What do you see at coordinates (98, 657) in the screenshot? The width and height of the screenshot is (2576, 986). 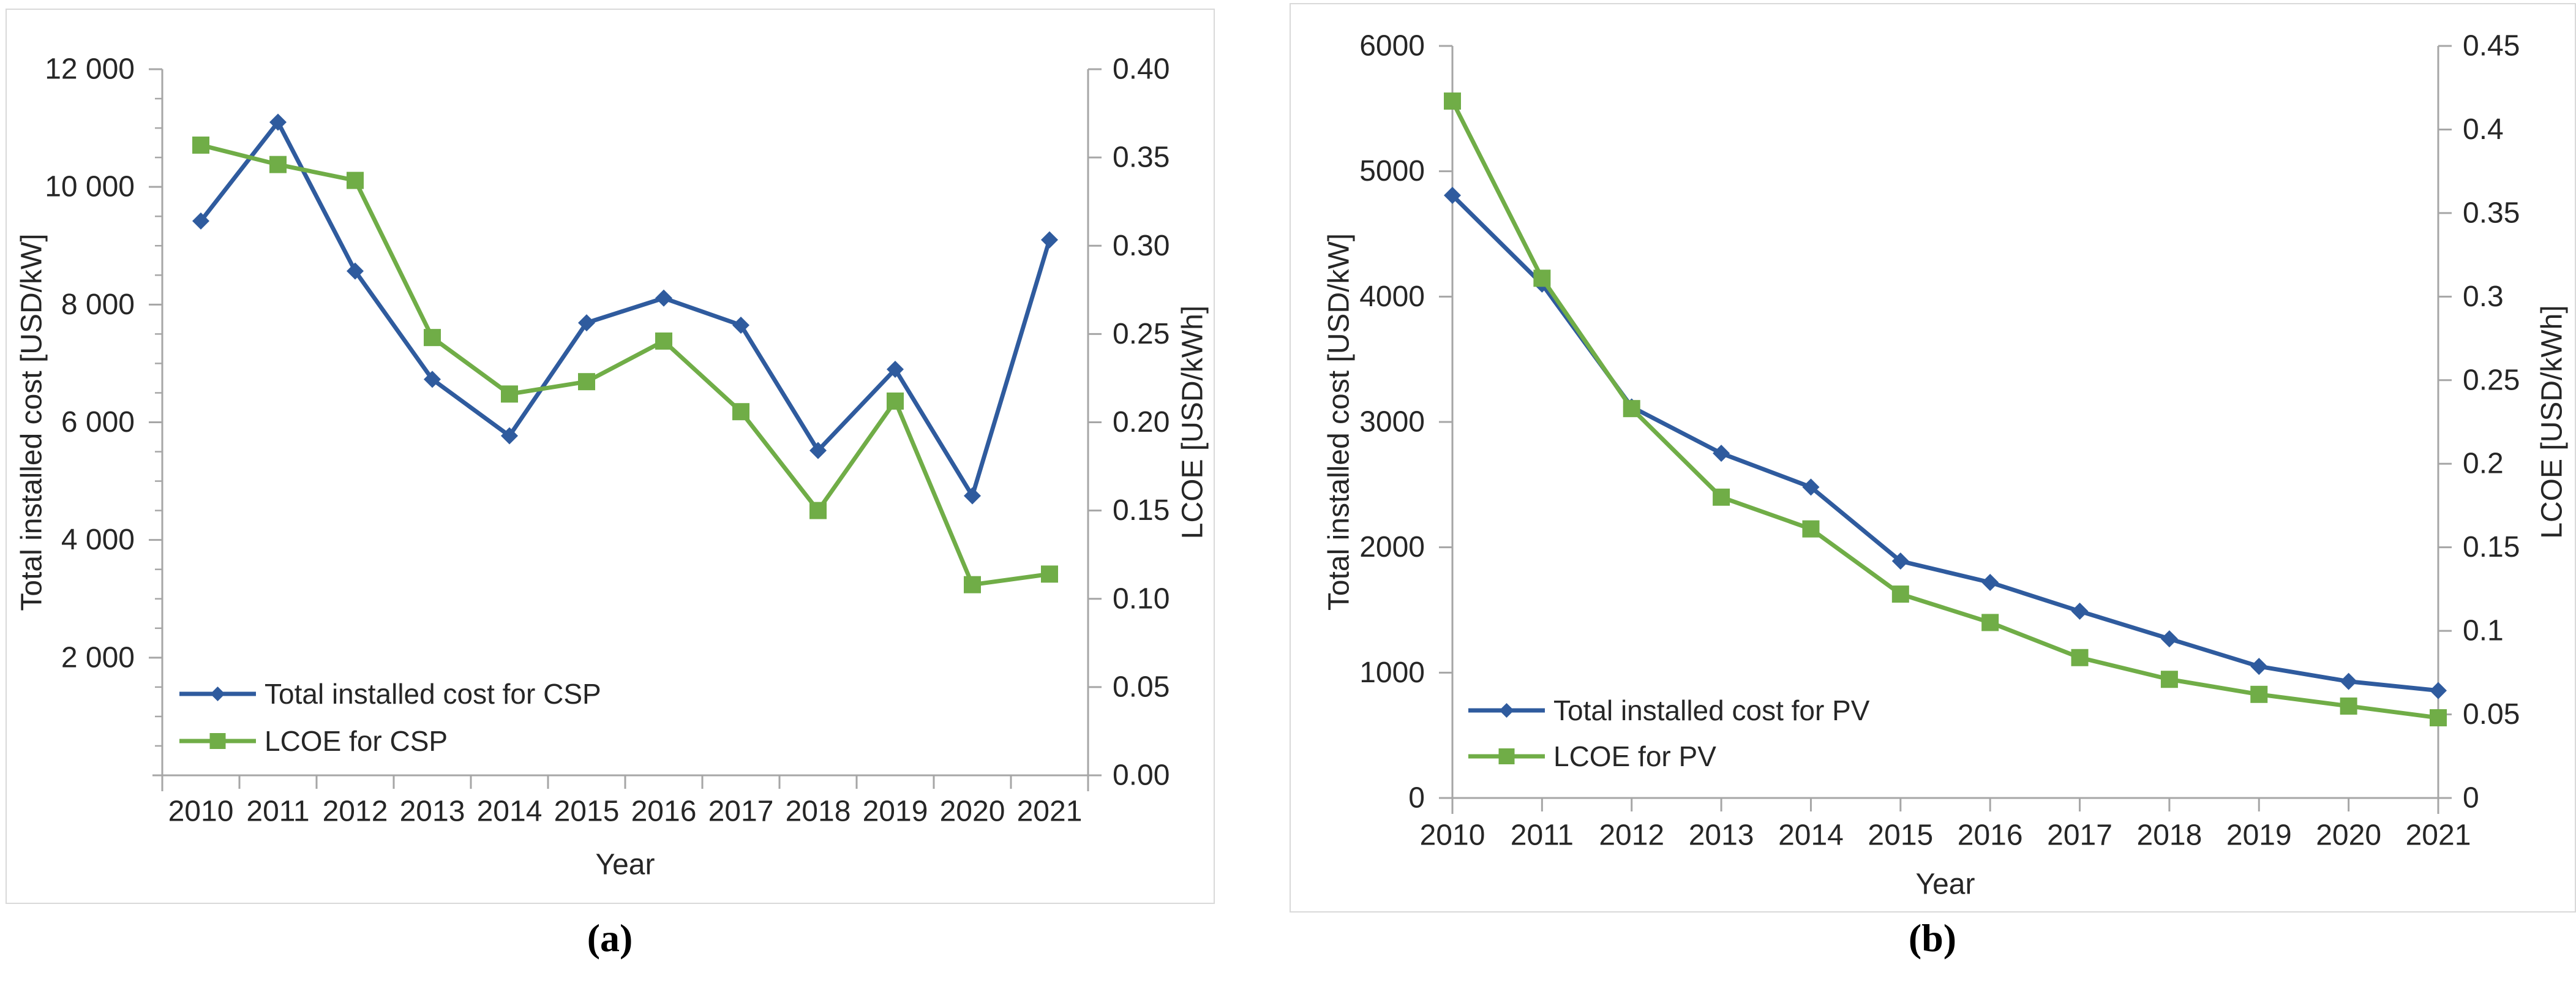 I see `left-axis-tick-label: 2 000` at bounding box center [98, 657].